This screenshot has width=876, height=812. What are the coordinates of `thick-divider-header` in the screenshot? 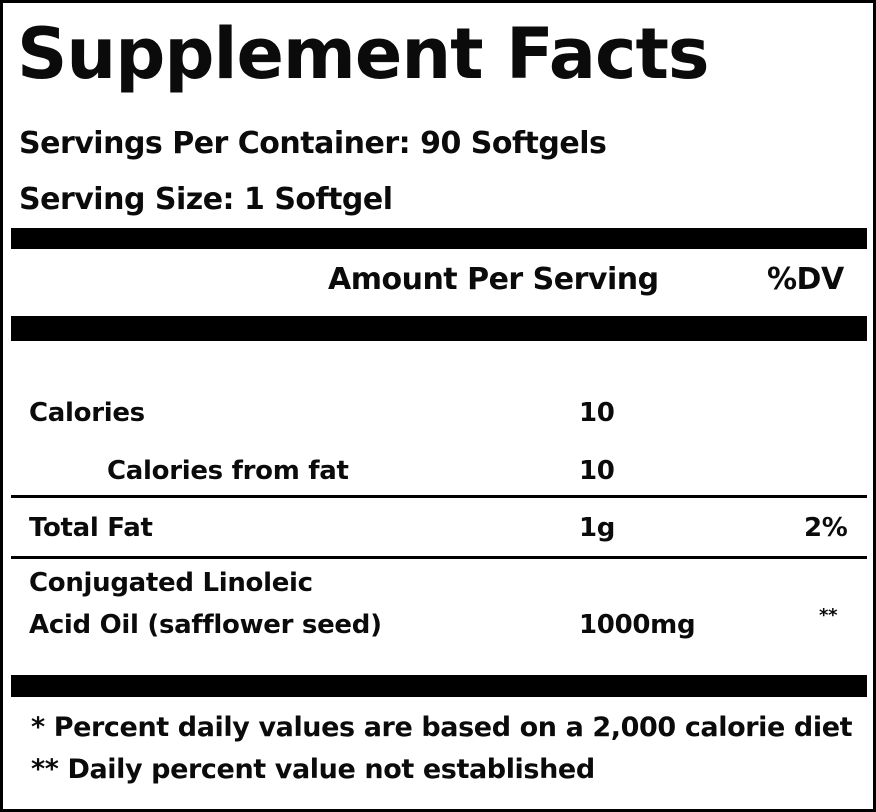 It's located at (439, 328).